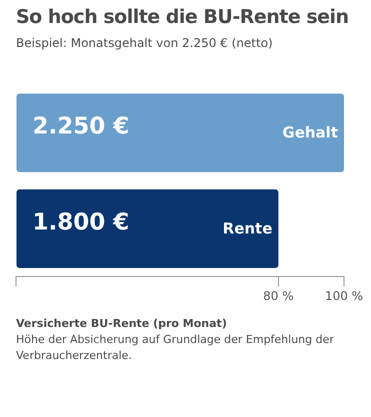 This screenshot has height=417, width=371. What do you see at coordinates (122, 324) in the screenshot?
I see `text: Versicherte BU-Rente (pro Monat)` at bounding box center [122, 324].